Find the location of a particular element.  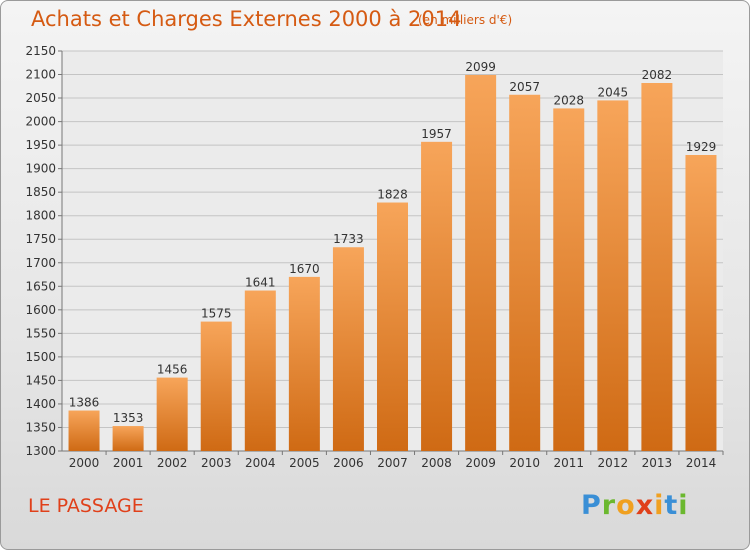

y-tick-label: 1600 is located at coordinates (40, 310).